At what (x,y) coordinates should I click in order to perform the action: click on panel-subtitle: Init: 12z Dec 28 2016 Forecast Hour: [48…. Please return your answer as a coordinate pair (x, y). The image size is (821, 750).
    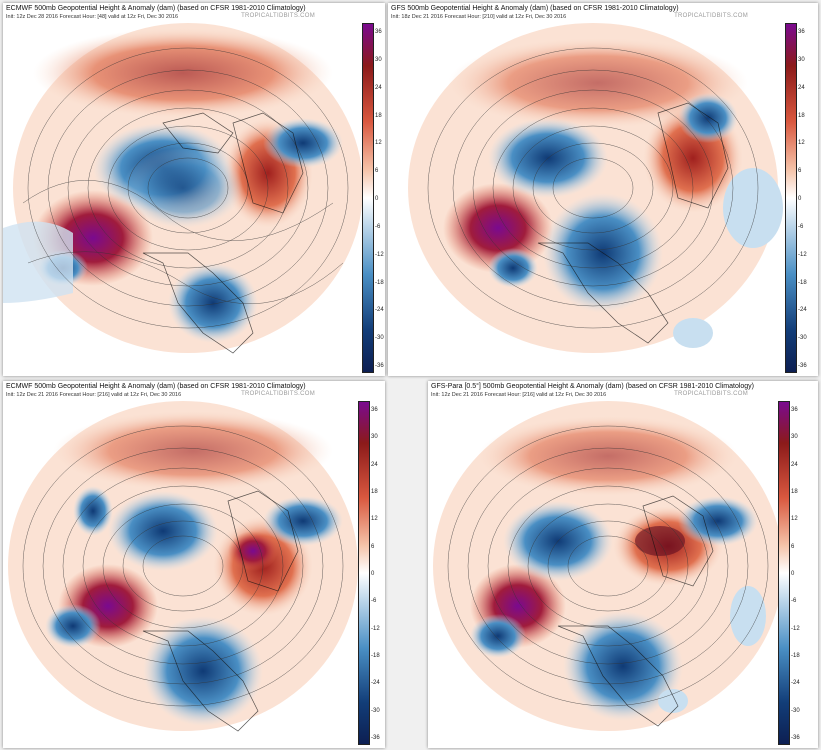
    Looking at the image, I should click on (92, 17).